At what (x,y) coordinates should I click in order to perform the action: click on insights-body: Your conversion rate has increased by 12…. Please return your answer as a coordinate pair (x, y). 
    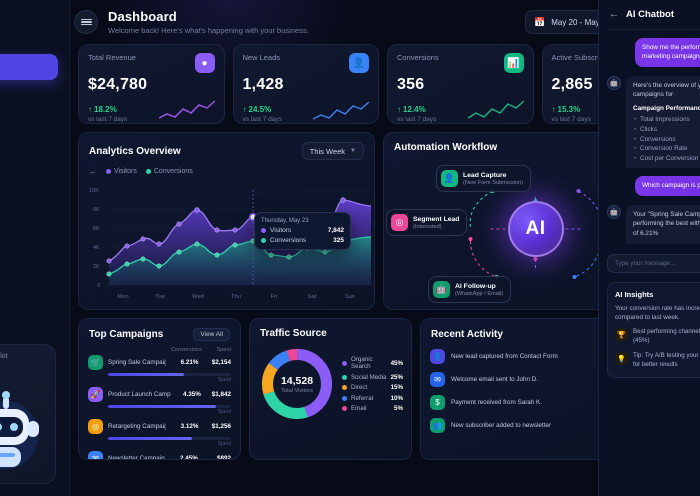
    Looking at the image, I should click on (657, 312).